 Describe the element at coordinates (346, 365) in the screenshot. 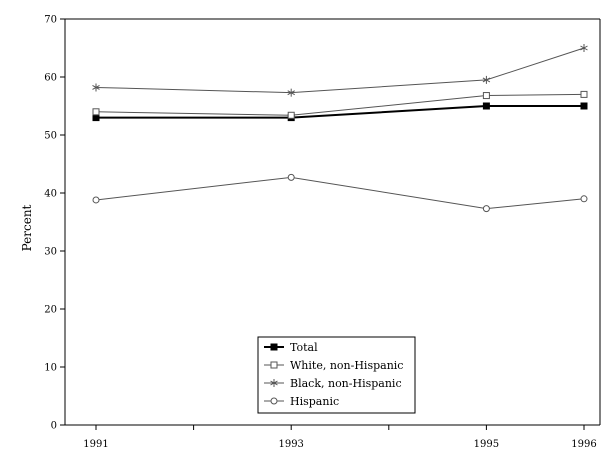

I see `legend-label: White, non-Hispanic` at that location.